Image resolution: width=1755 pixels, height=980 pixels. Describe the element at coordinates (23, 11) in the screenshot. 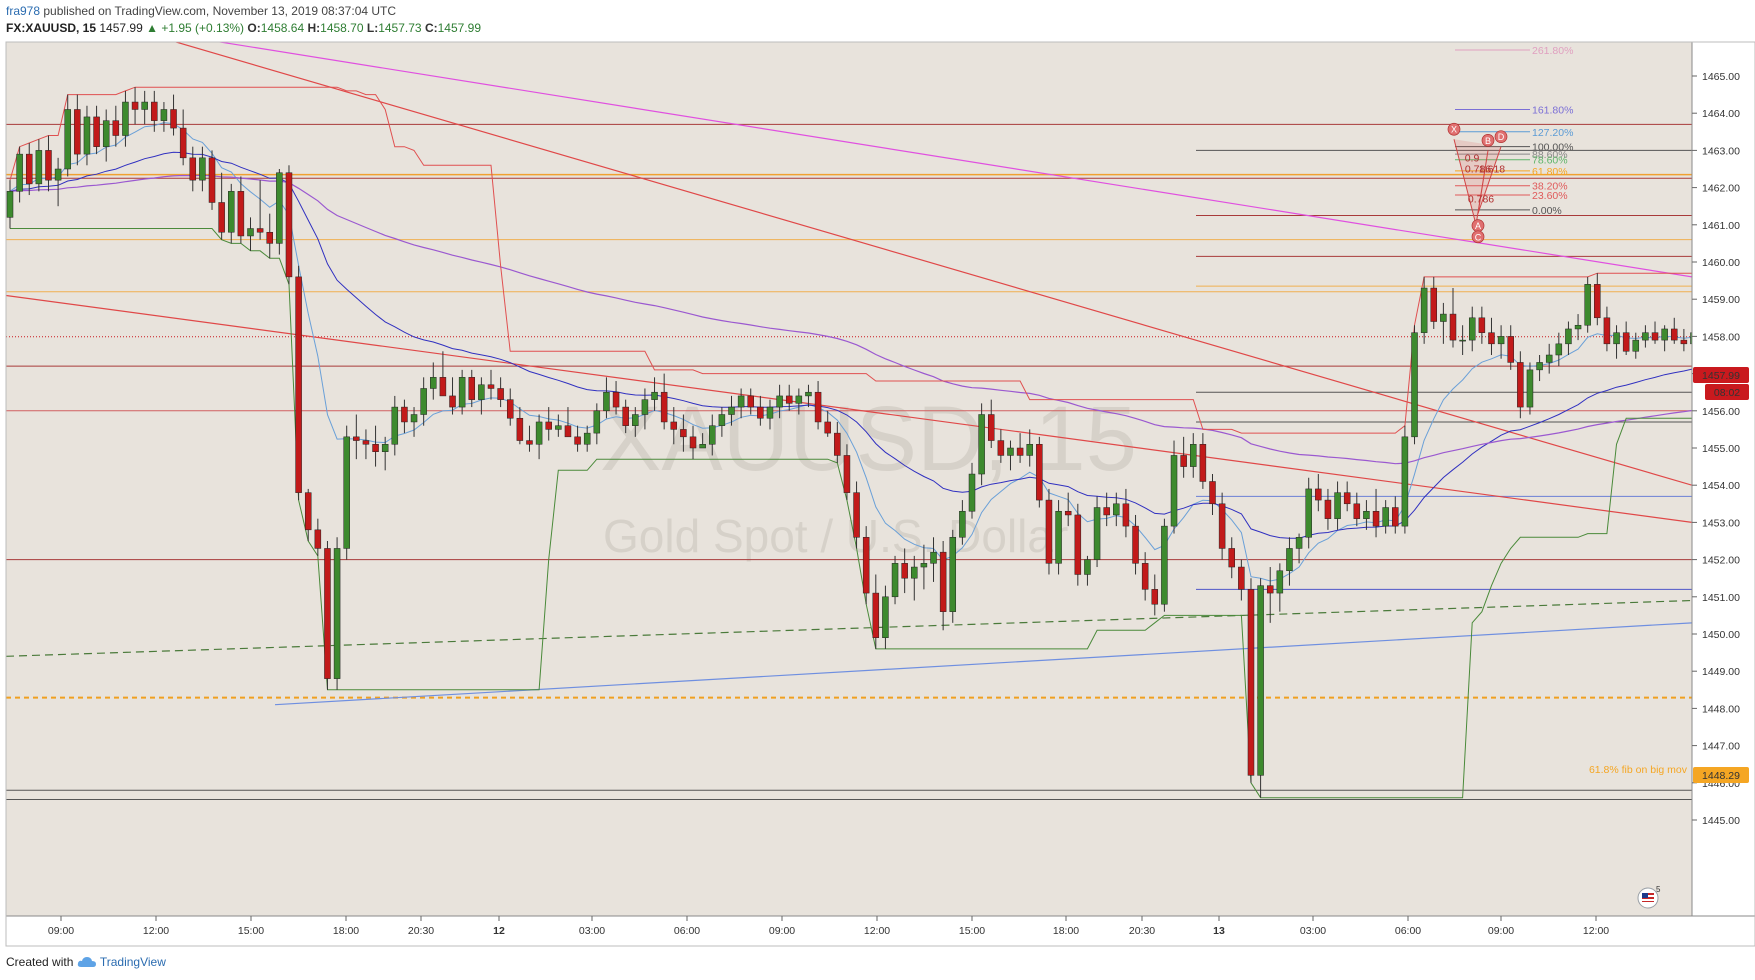

I see `author-link: fra978` at that location.